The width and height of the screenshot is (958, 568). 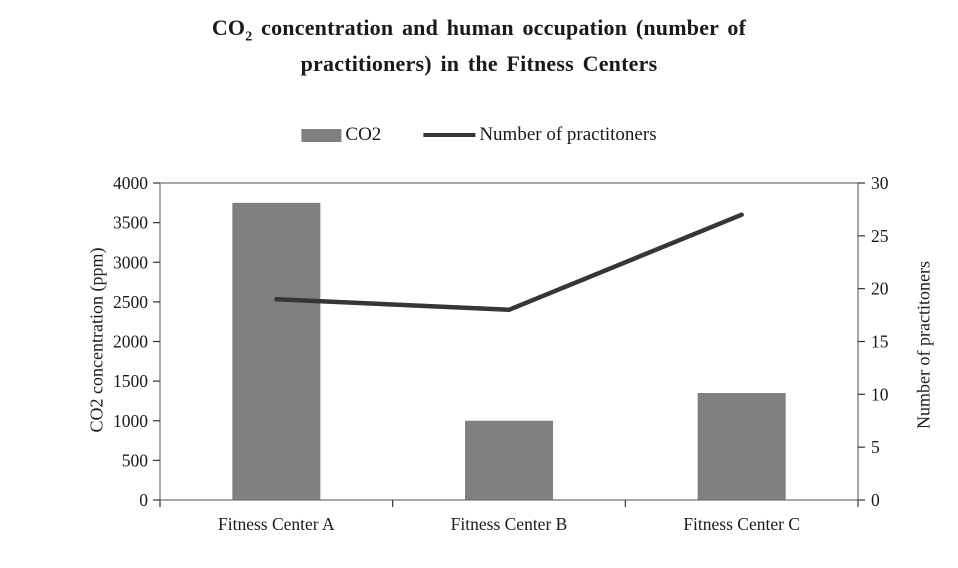 What do you see at coordinates (276, 524) in the screenshot?
I see `x-axis-label-fitness-center-a: Fitness Center A` at bounding box center [276, 524].